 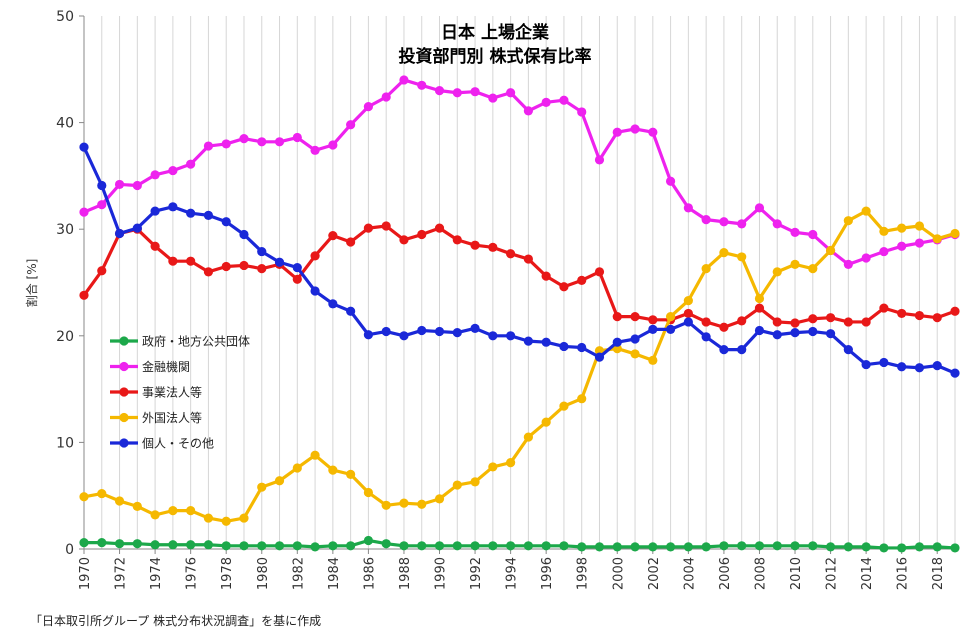 What do you see at coordinates (512, 573) in the screenshot?
I see `x-tick-label: 1994` at bounding box center [512, 573].